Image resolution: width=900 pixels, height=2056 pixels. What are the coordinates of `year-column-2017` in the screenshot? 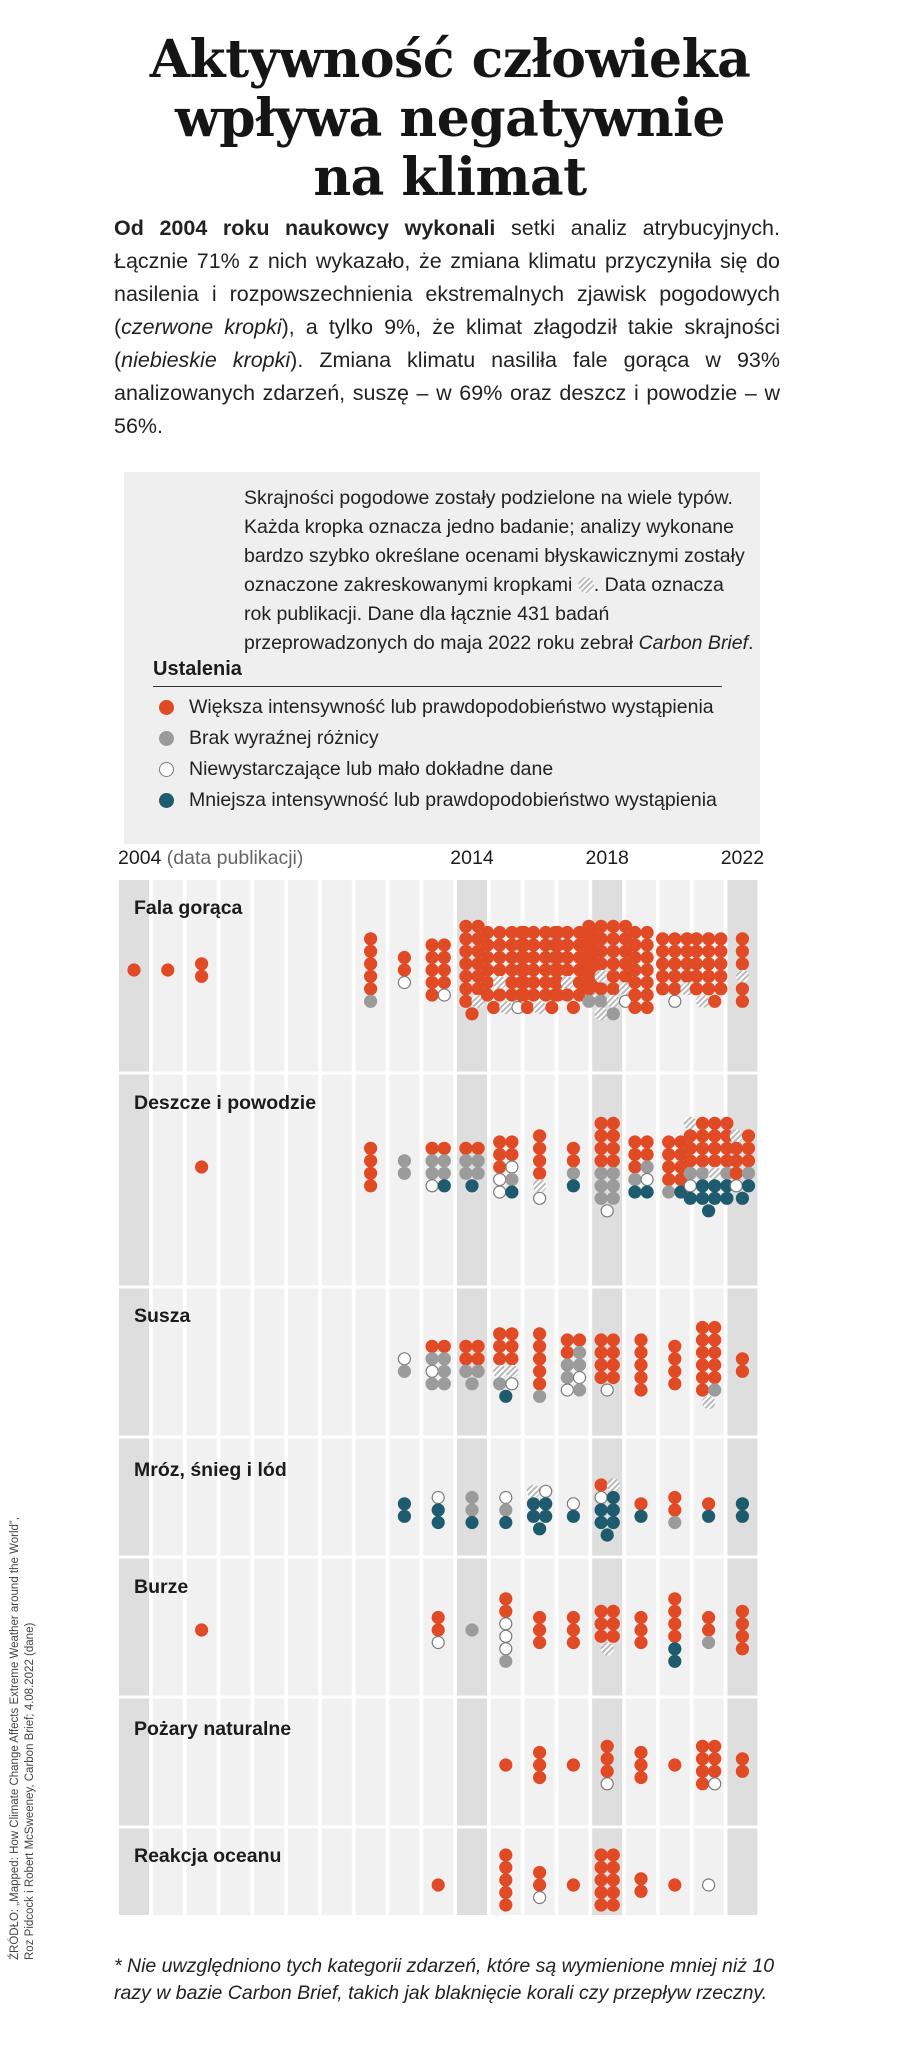 It's located at (573, 1397).